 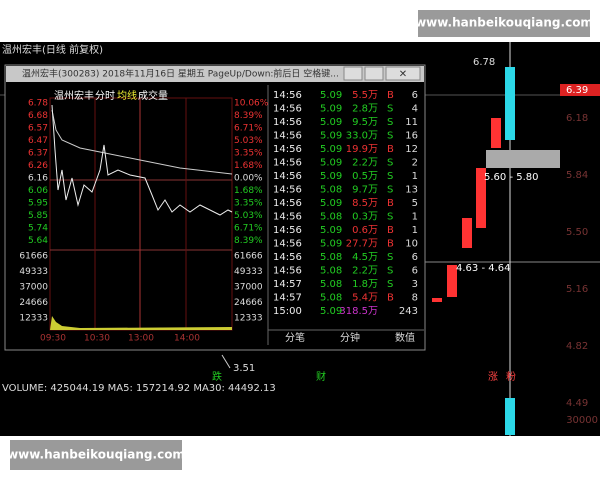 I want to click on max-button, so click(x=374, y=73).